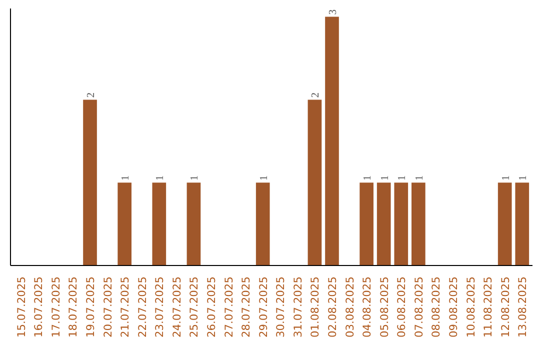 This screenshot has height=340, width=540. What do you see at coordinates (229, 307) in the screenshot?
I see `x-tick-label: 27.07.2025` at bounding box center [229, 307].